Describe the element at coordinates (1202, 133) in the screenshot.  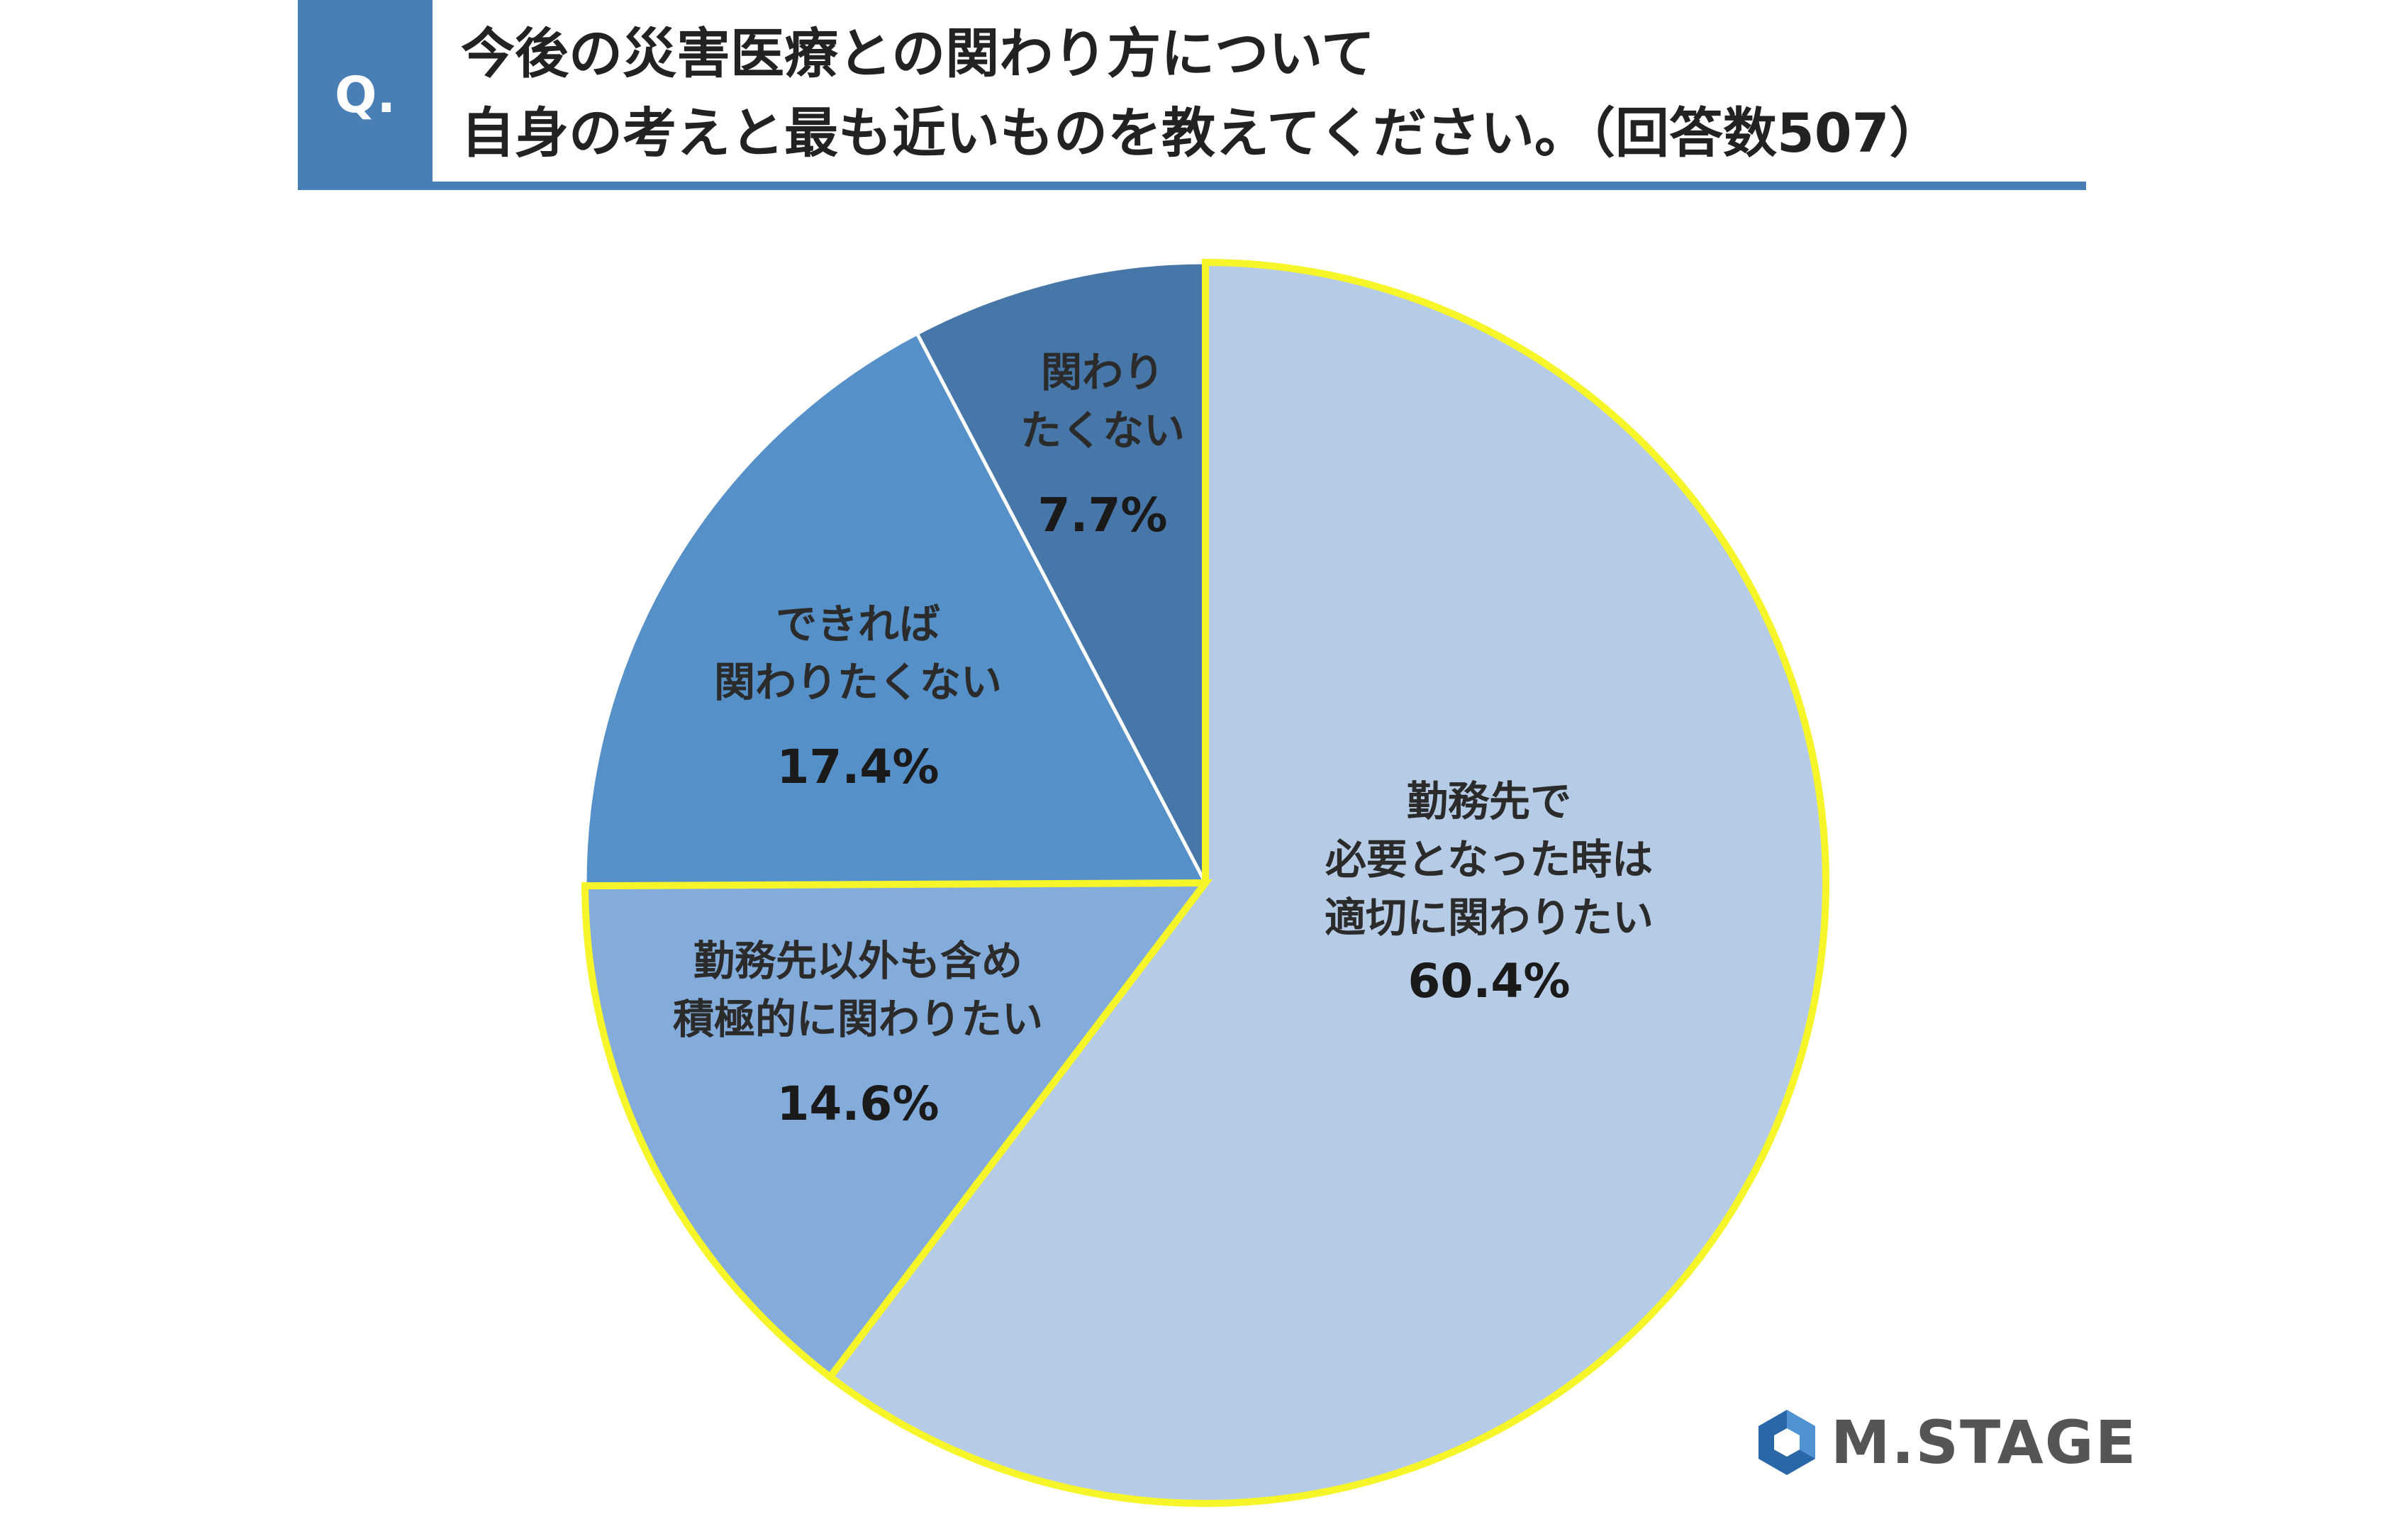
I see `question-line-2: 自身の考えと最も近いものを教えてください。（回答数507）` at that location.